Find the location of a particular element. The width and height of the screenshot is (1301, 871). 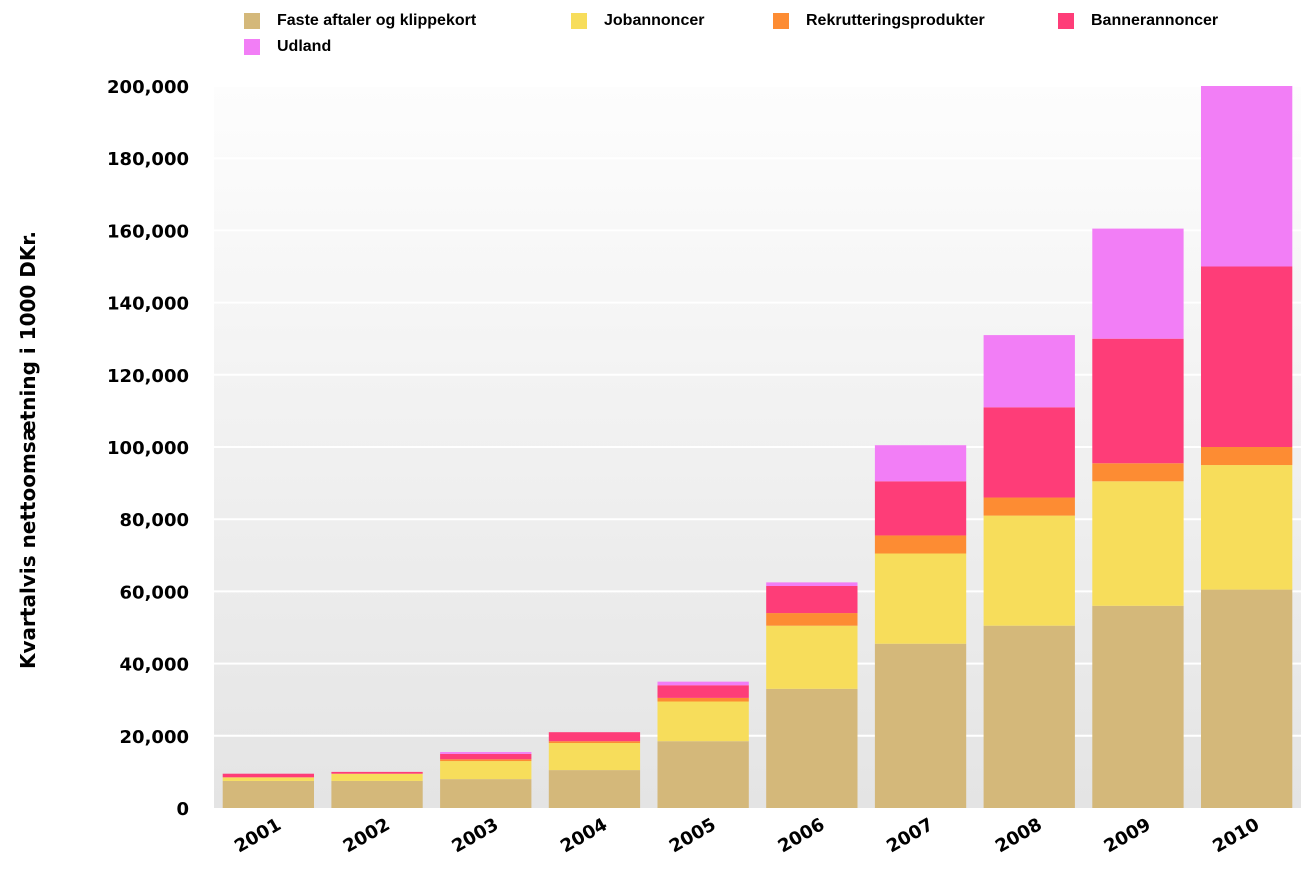

legend-item-jobannoncer: Jobannoncer is located at coordinates (637, 21).